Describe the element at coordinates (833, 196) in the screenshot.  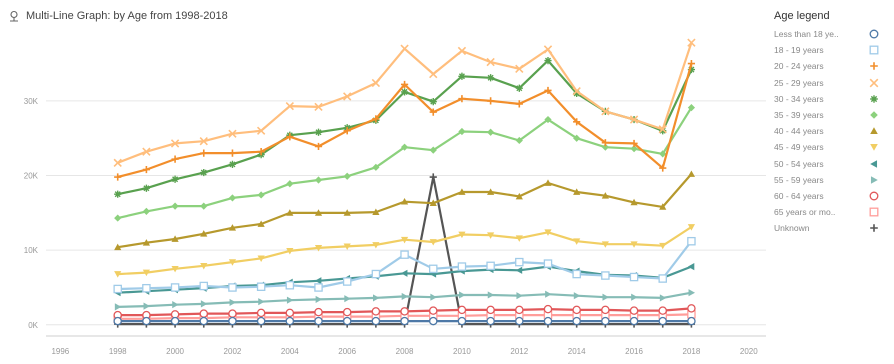
I see `legend-item: 60 - 64 years` at that location.